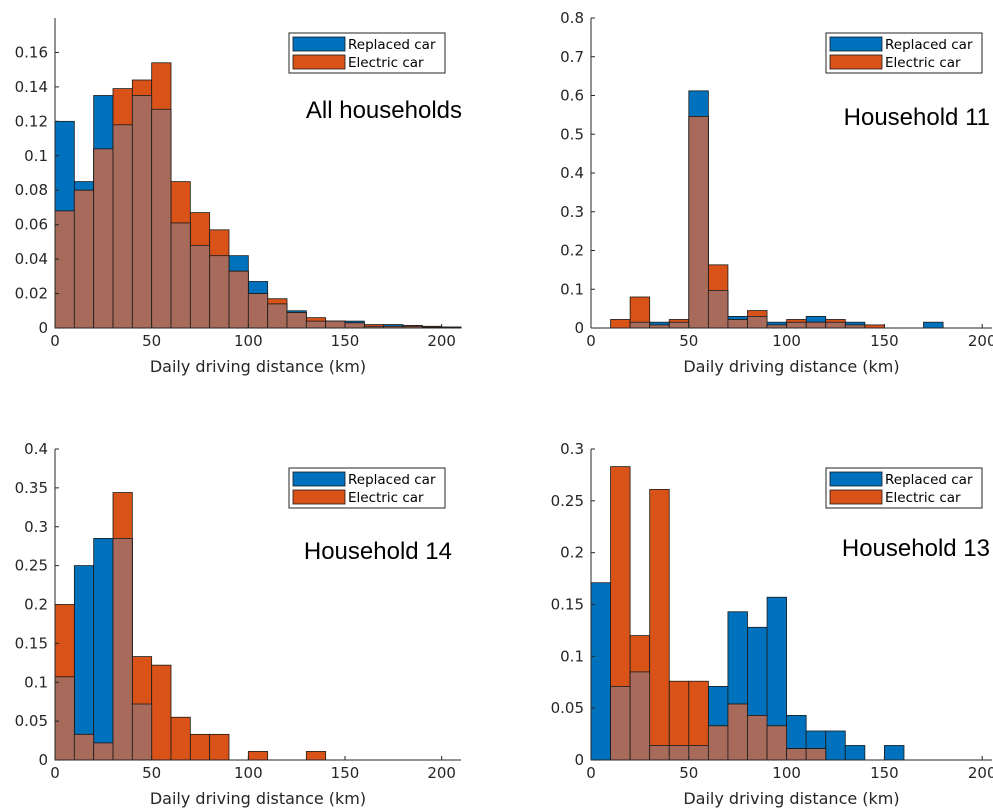 This screenshot has width=993, height=808. Describe the element at coordinates (31, 488) in the screenshot. I see `y-tick-label: 0.35` at that location.